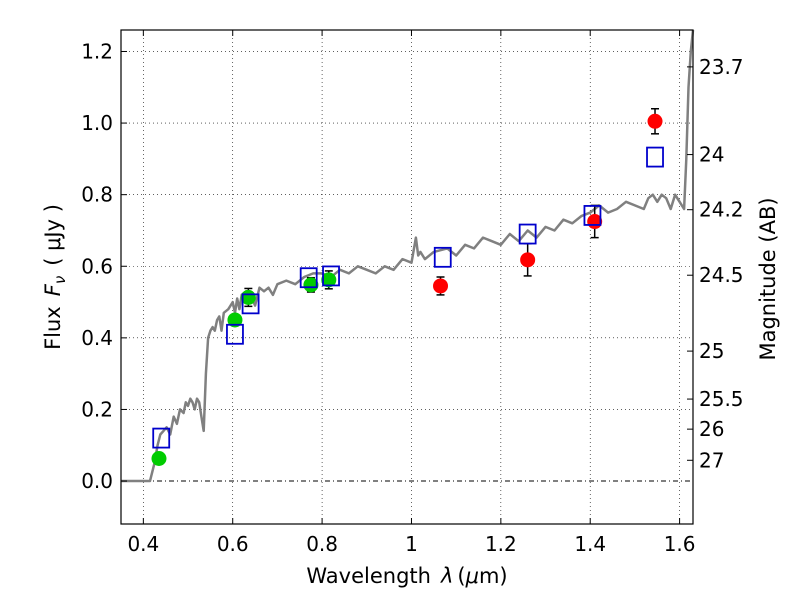 The image size is (800, 600). Describe the element at coordinates (411, 544) in the screenshot. I see `x-tick-label: 1` at that location.